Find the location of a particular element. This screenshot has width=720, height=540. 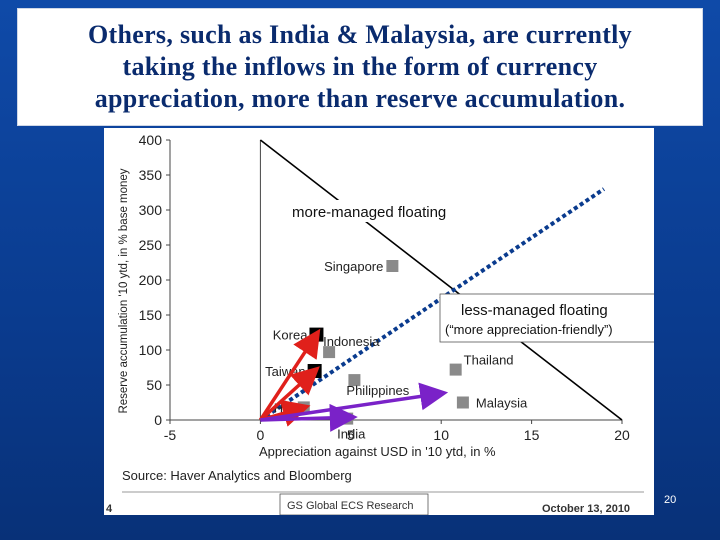

y-tick-label: 250 is located at coordinates (151, 245).